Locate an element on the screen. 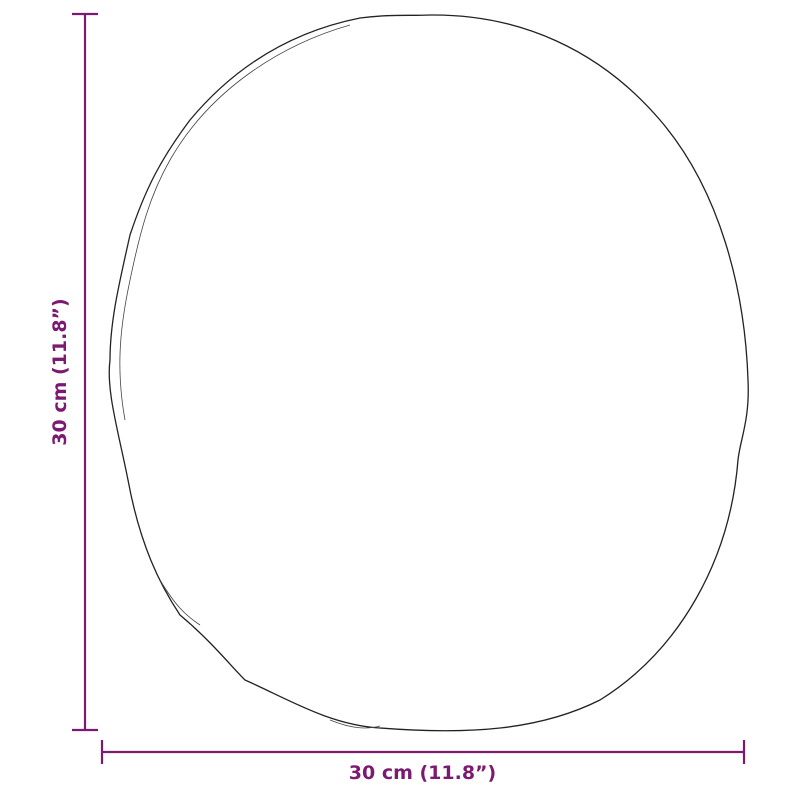  width-dimension is located at coordinates (423, 752).